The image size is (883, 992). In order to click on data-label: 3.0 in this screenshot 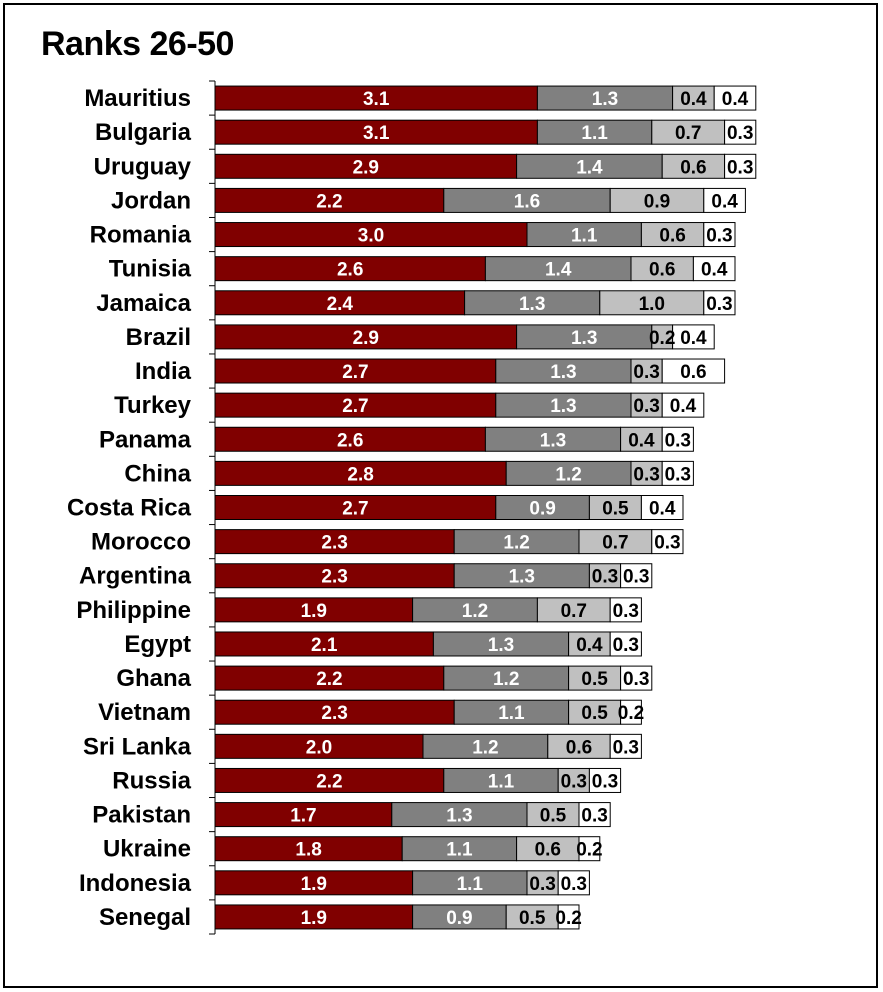, I will do `click(371, 236)`.